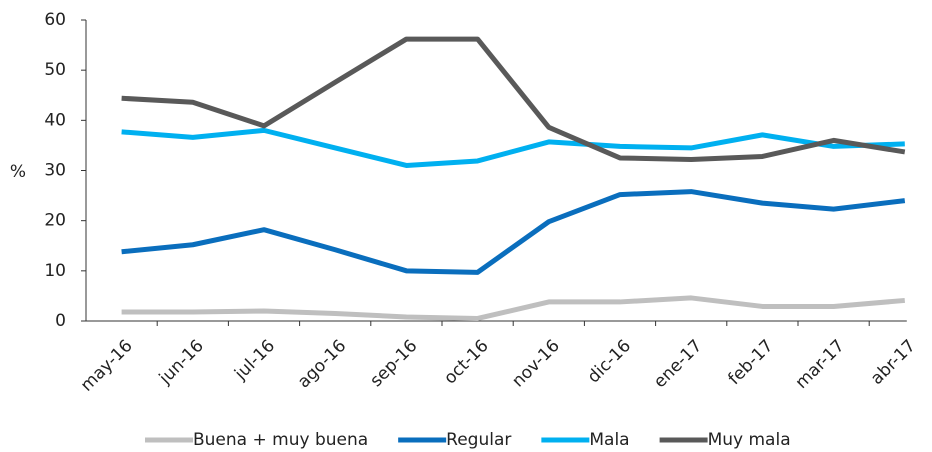  I want to click on x-tick-label: nov-16, so click(536, 364).